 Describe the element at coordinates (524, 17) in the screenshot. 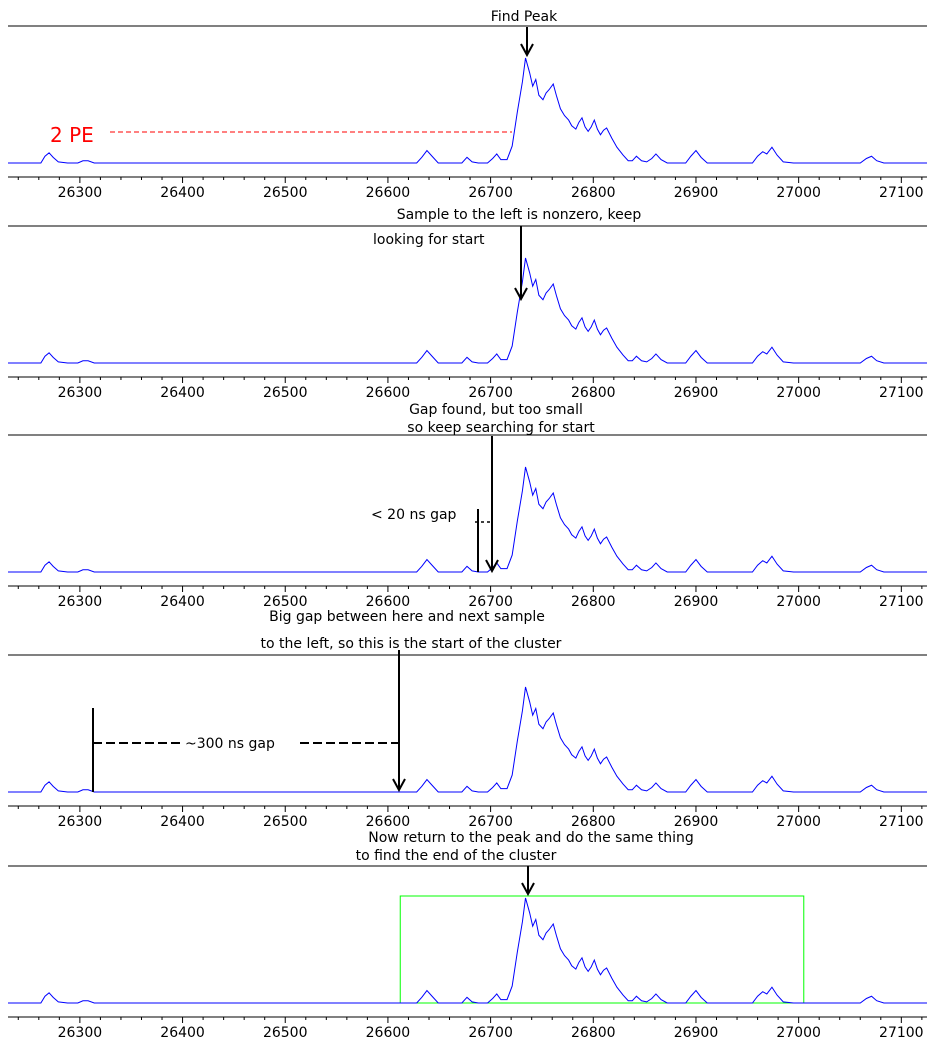

I see `panel-1-title: Find Peak` at that location.